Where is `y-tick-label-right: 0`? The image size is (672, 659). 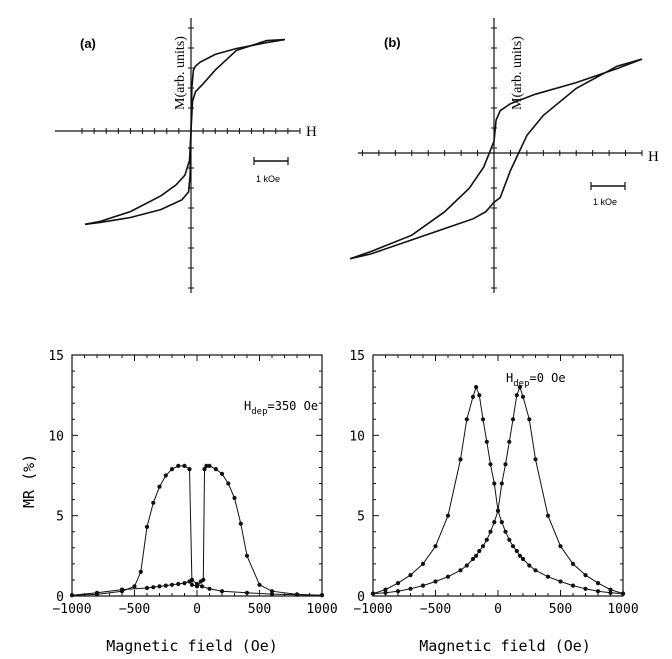 y-tick-label-right: 0 is located at coordinates (361, 597).